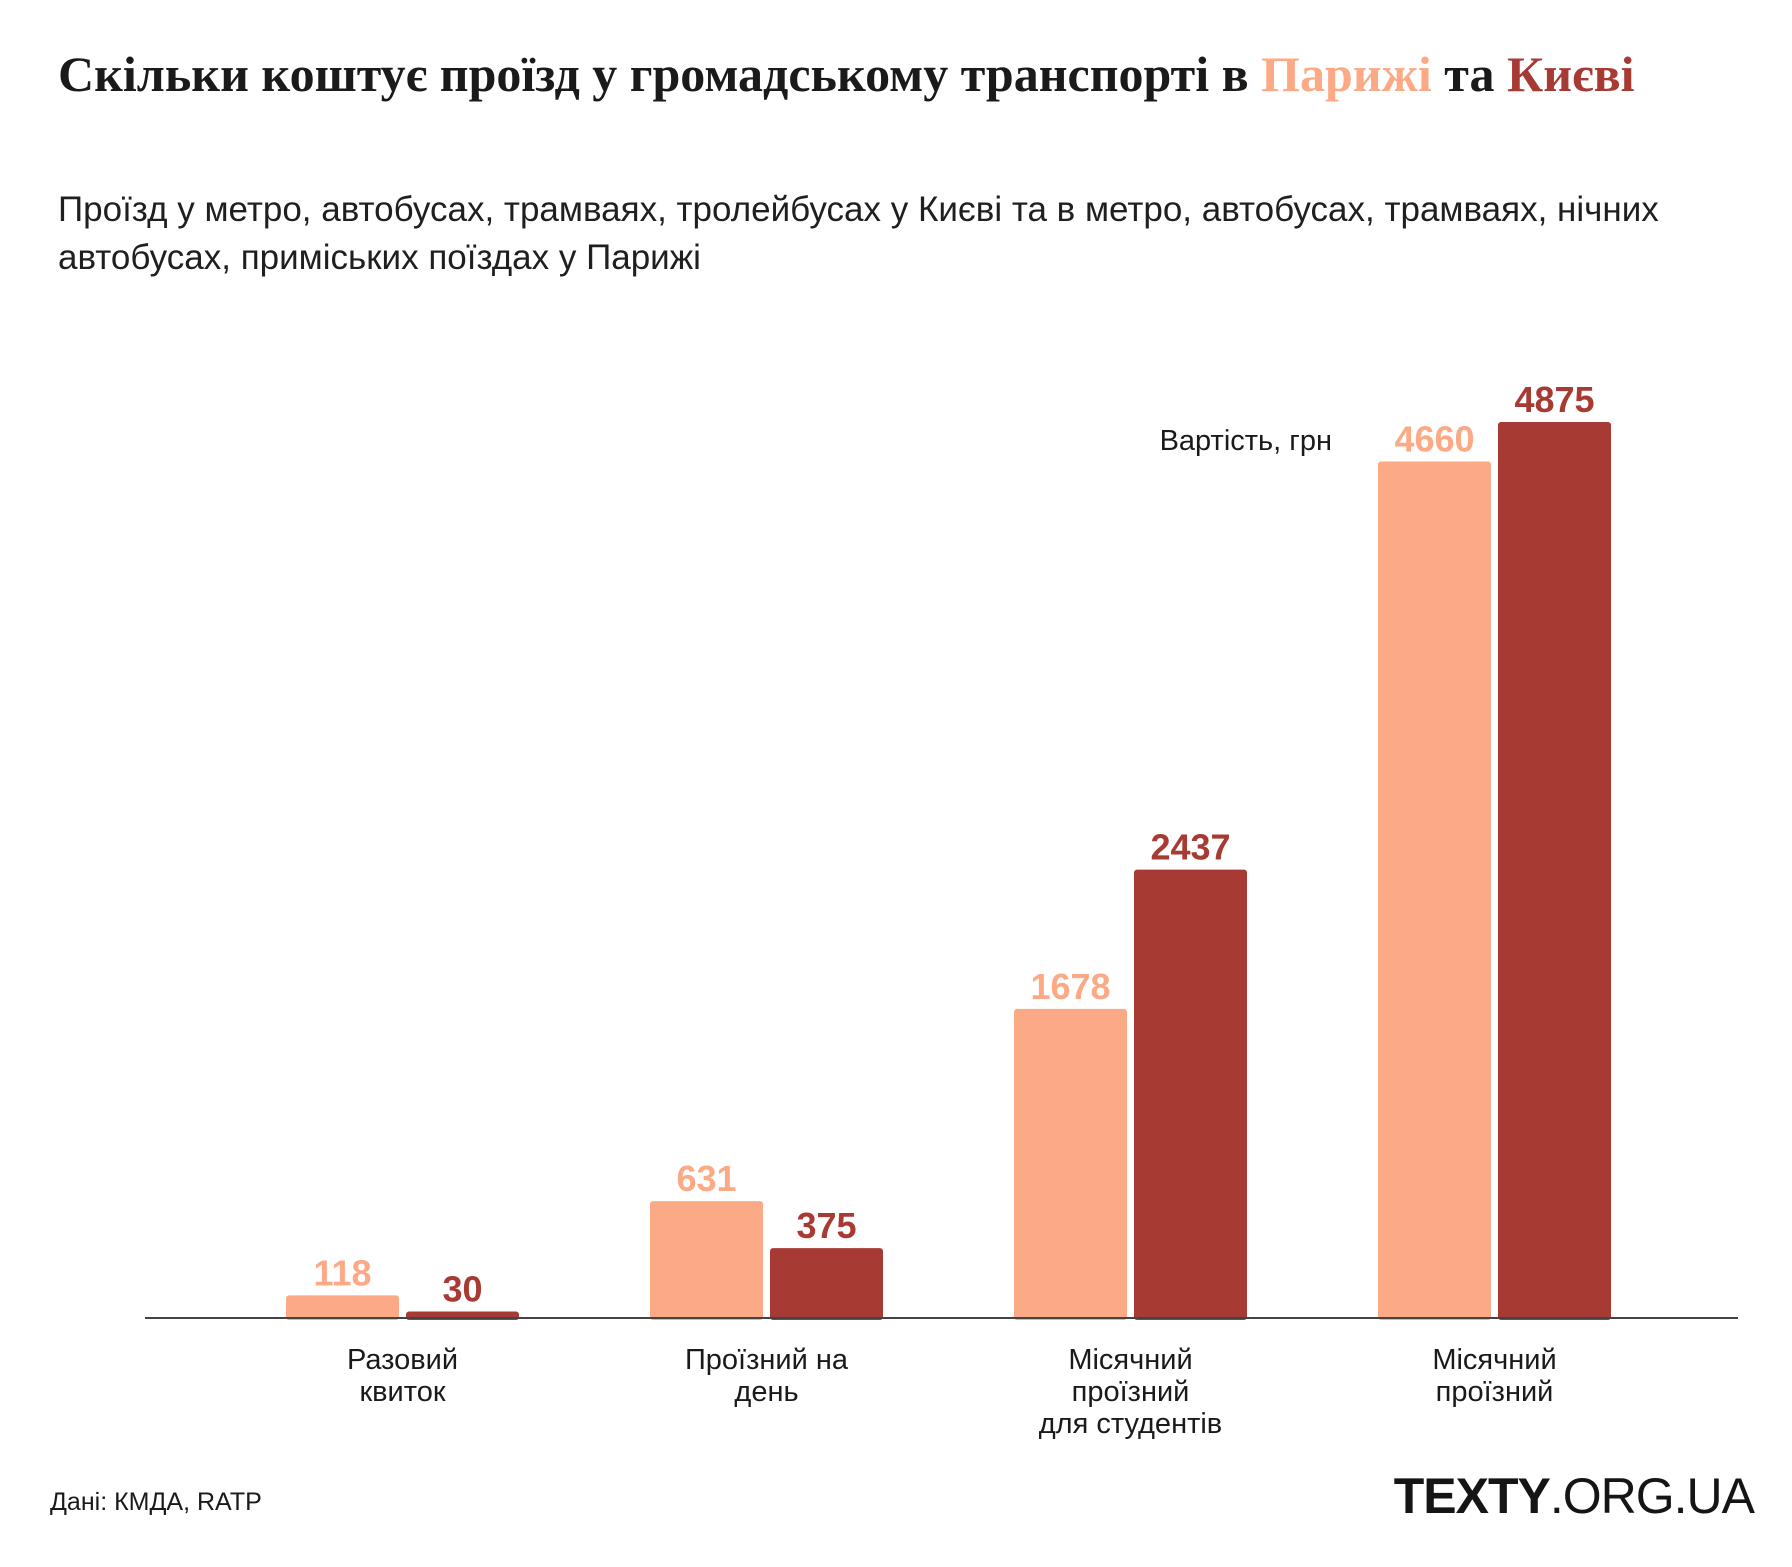 This screenshot has width=1792, height=1567. What do you see at coordinates (1346, 74) in the screenshot?
I see `title-paris: Парижі` at bounding box center [1346, 74].